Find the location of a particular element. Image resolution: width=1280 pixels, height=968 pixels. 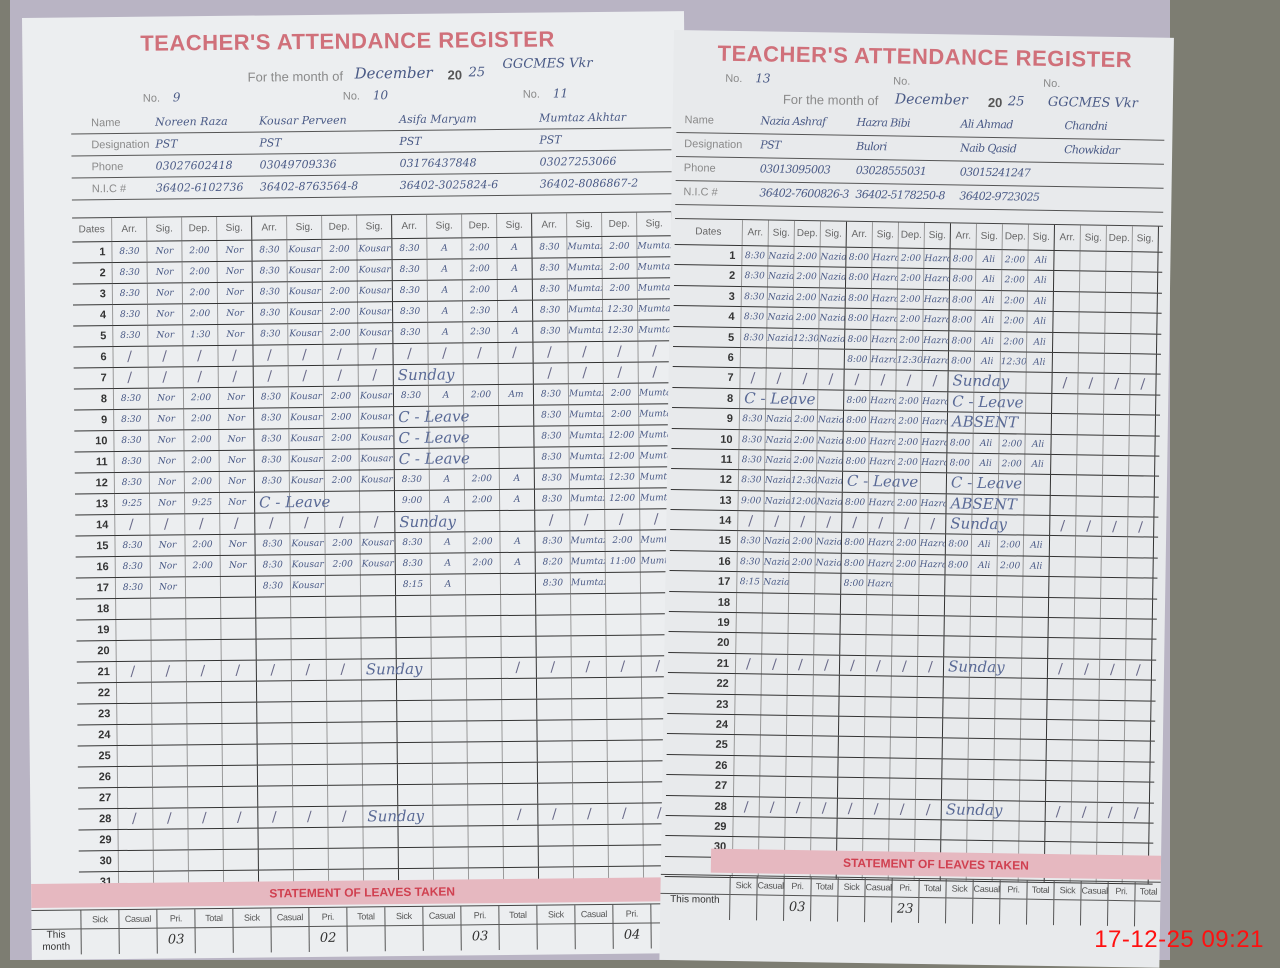

handwritten-note: C - Leave is located at coordinates (434, 458).